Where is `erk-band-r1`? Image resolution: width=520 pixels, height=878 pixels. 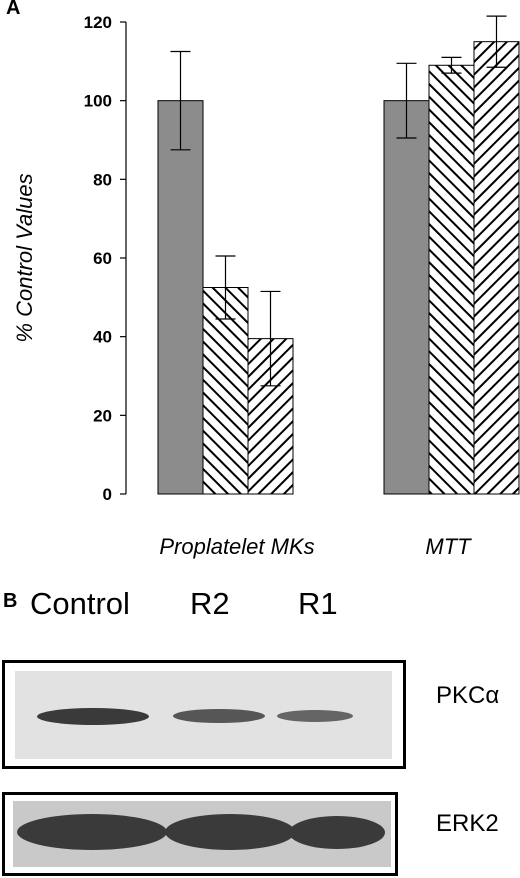 erk-band-r1 is located at coordinates (337, 832).